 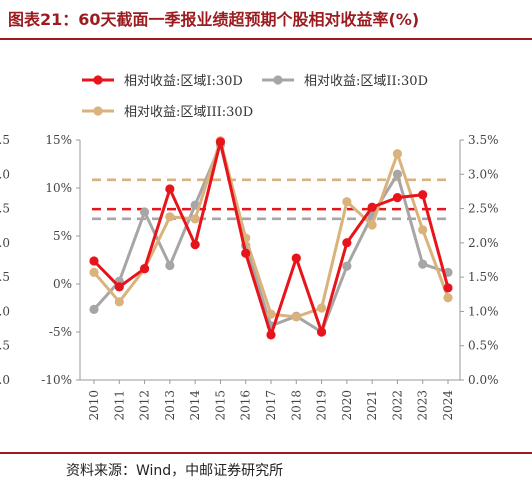 I want to click on left-tick-label: 5%, so click(x=62, y=236).